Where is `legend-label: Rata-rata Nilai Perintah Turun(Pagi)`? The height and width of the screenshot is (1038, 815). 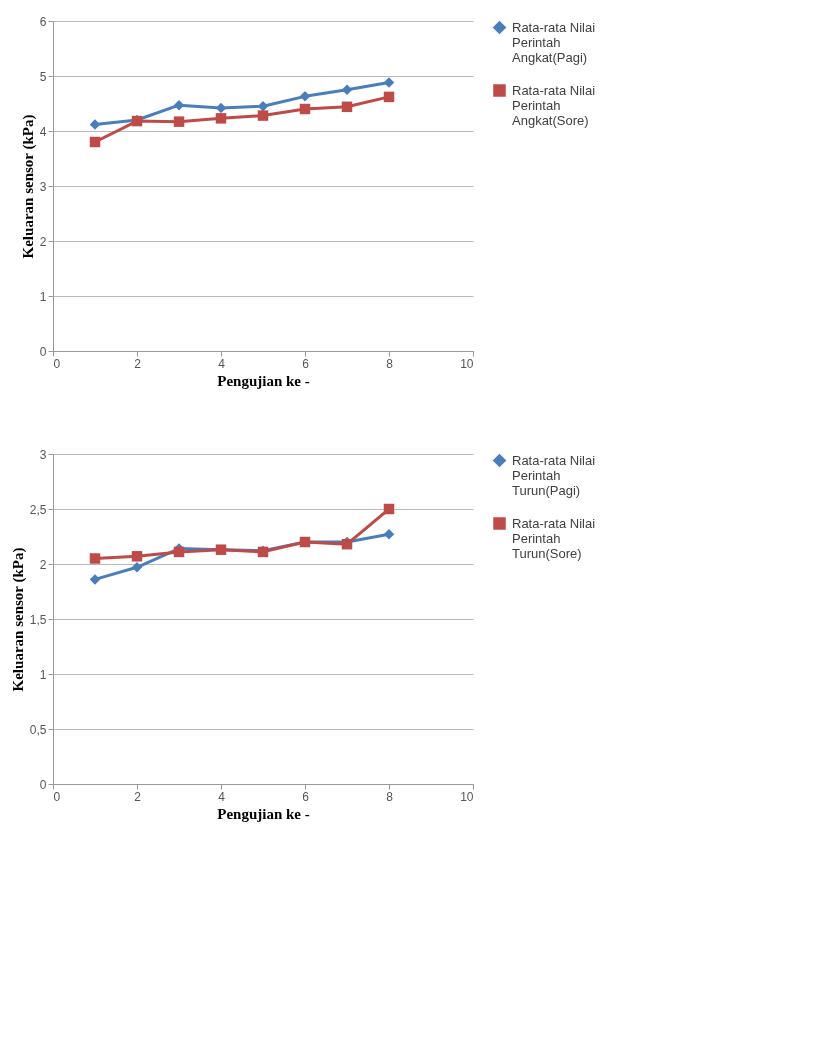 legend-label: Rata-rata Nilai Perintah Turun(Pagi) is located at coordinates (554, 475).